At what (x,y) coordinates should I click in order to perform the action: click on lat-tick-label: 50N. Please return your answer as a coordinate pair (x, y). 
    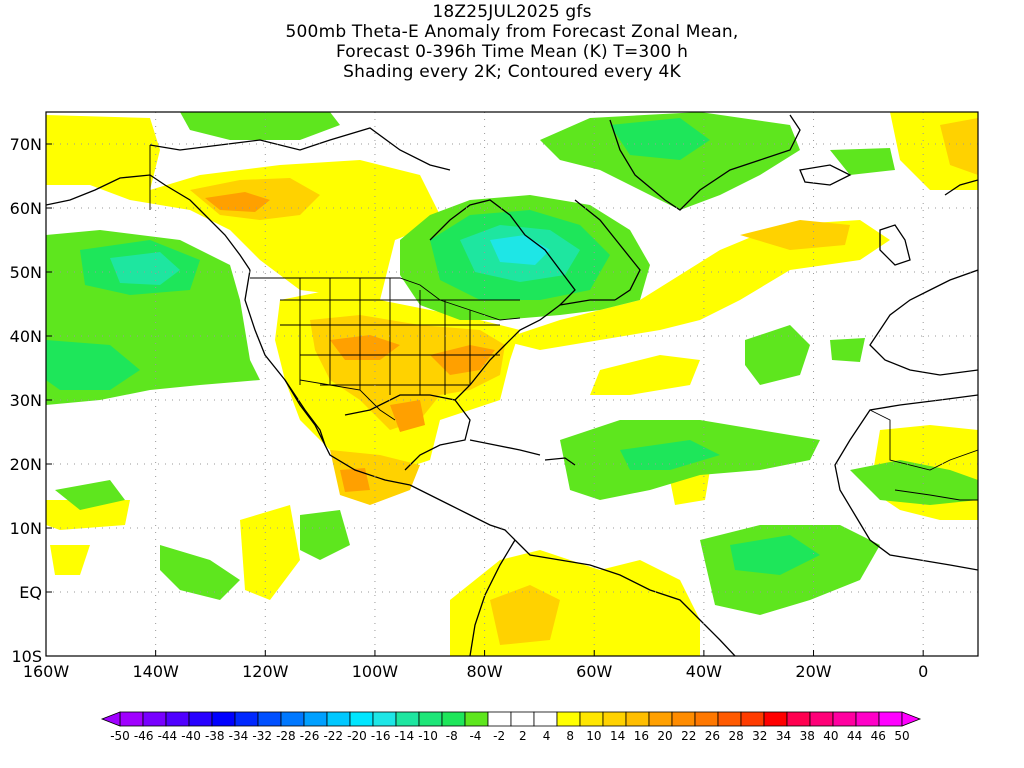
    Looking at the image, I should click on (26, 272).